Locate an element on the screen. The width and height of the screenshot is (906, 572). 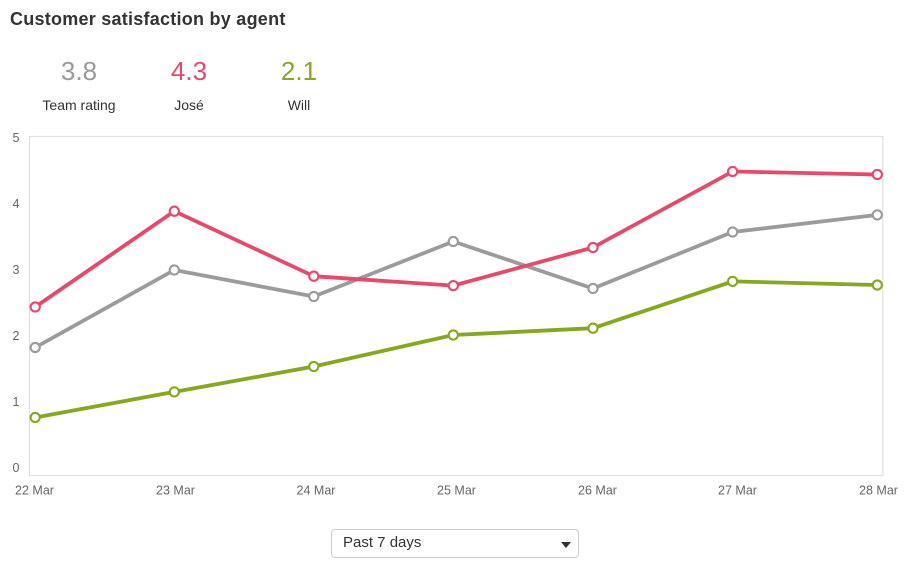
svg-text: 3 is located at coordinates (16, 270).